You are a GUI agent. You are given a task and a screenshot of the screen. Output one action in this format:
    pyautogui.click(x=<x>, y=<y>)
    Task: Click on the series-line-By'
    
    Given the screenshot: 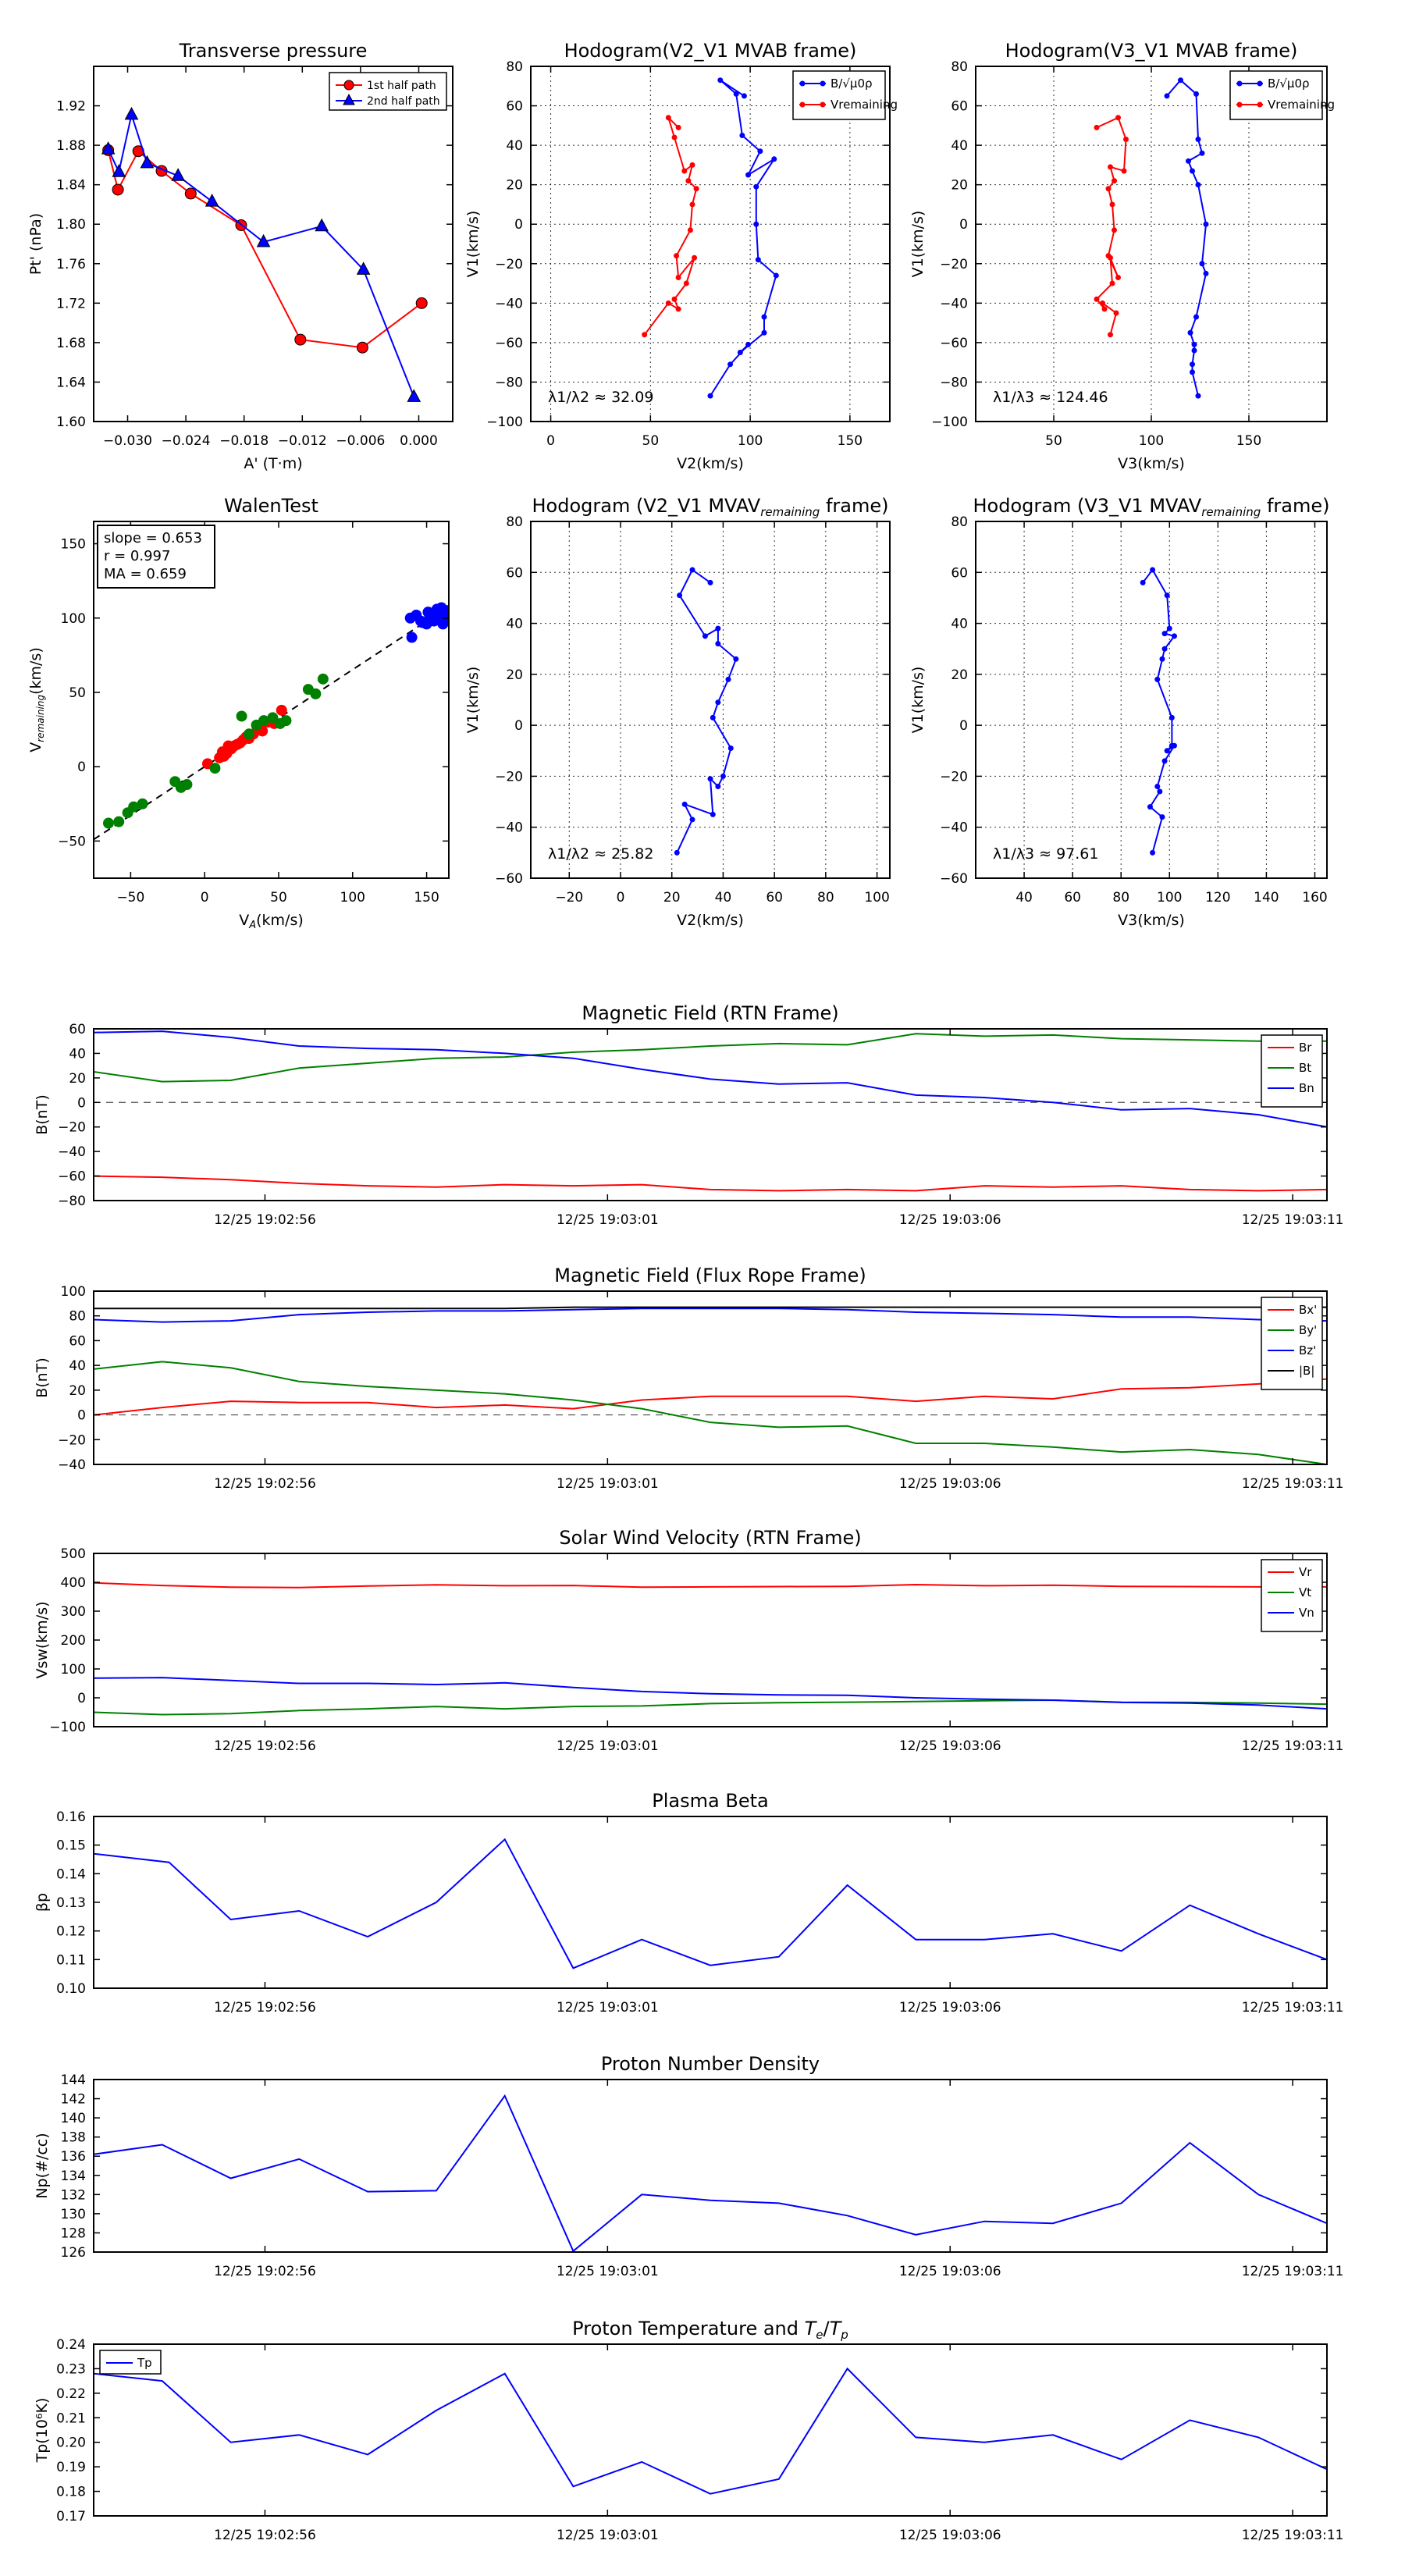 What is the action you would take?
    pyautogui.click(x=711, y=1412)
    